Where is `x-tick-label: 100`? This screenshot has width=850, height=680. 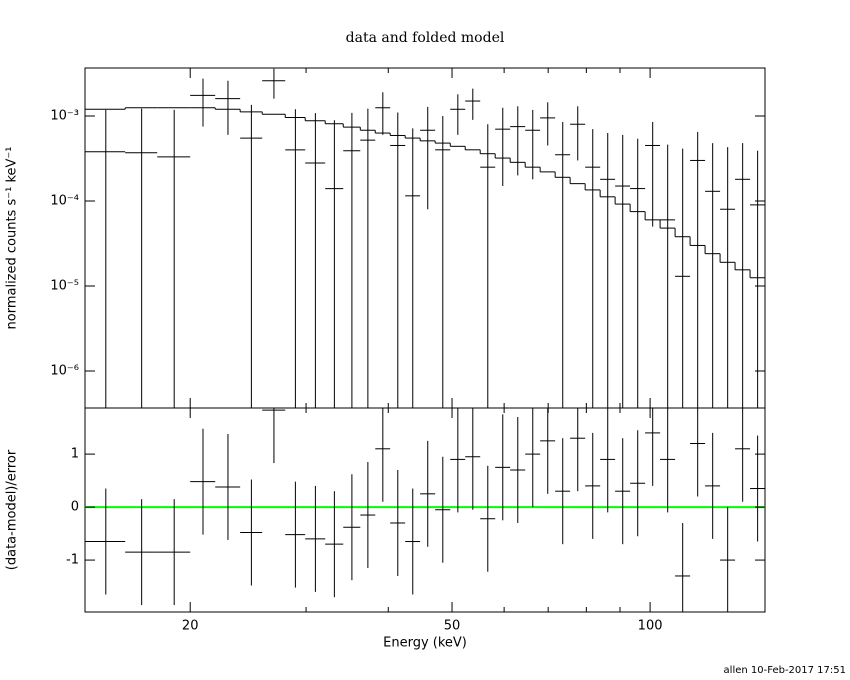 x-tick-label: 100 is located at coordinates (650, 626).